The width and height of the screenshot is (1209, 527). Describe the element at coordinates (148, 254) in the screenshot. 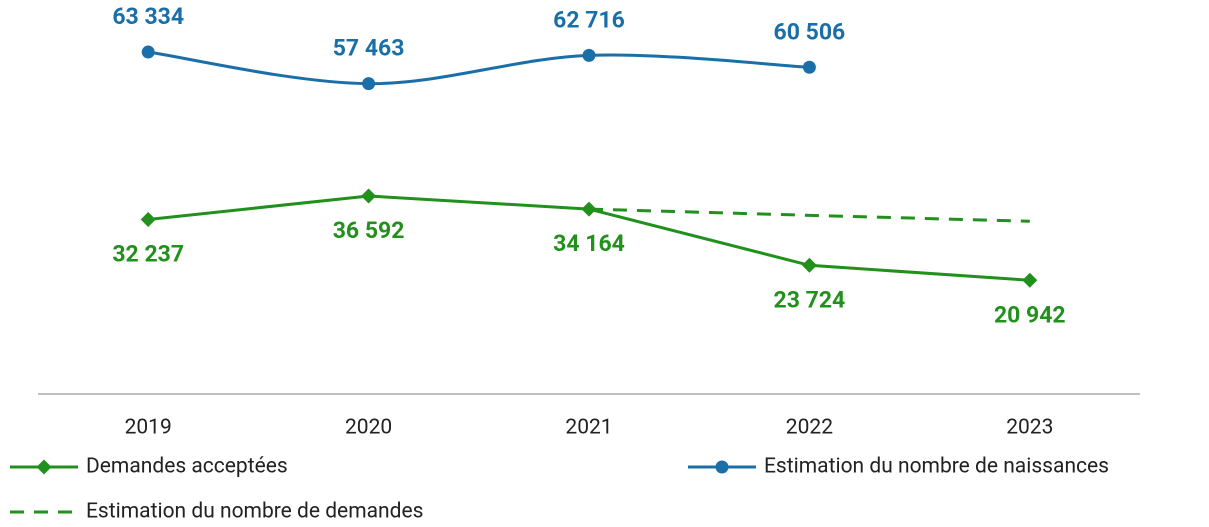

I see `value-label: 32 237` at that location.